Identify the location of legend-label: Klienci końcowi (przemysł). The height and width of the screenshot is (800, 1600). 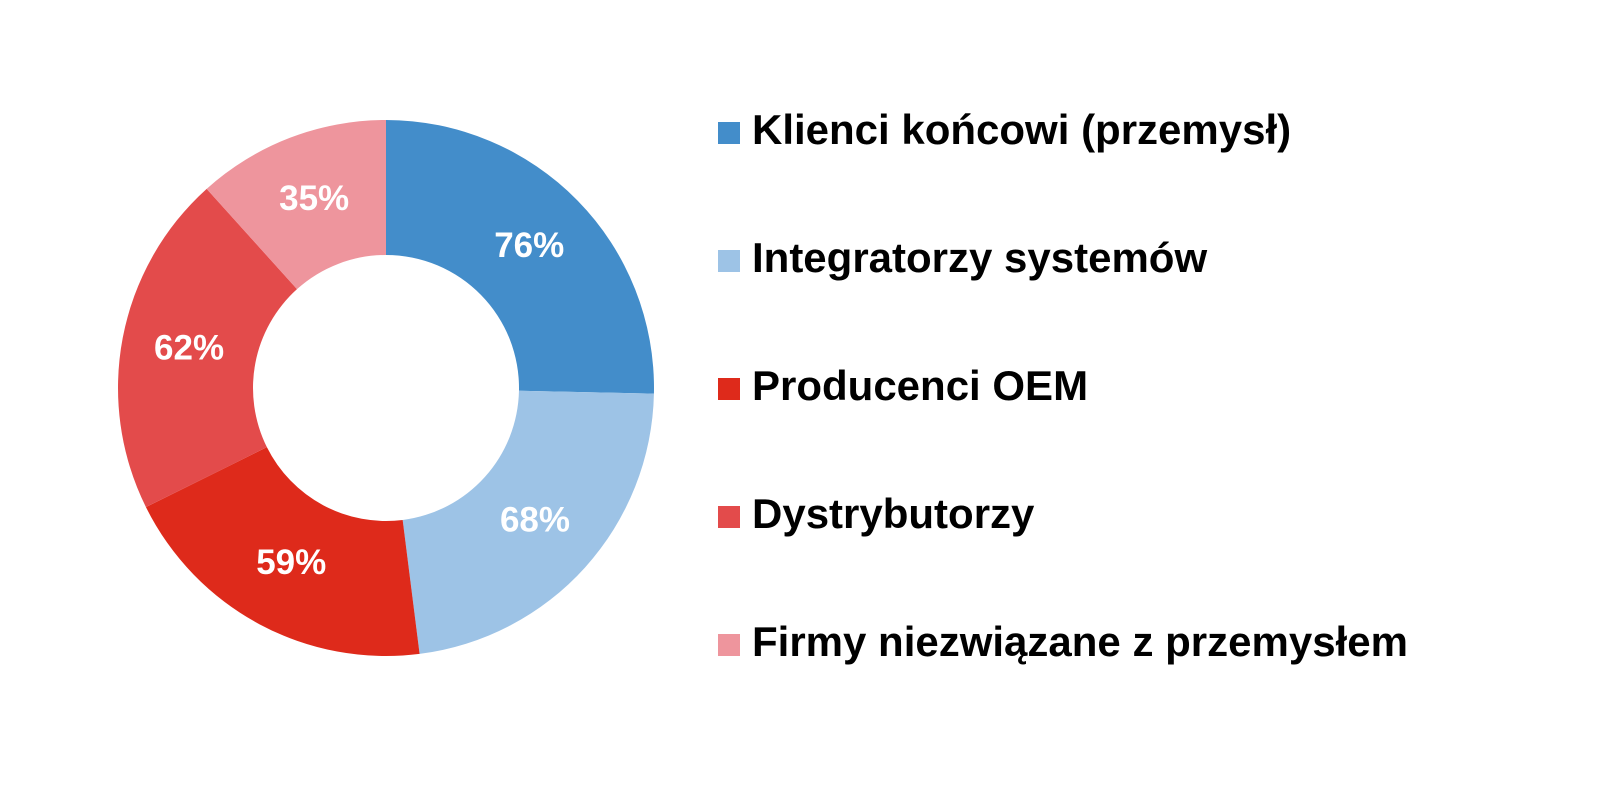
(1021, 129).